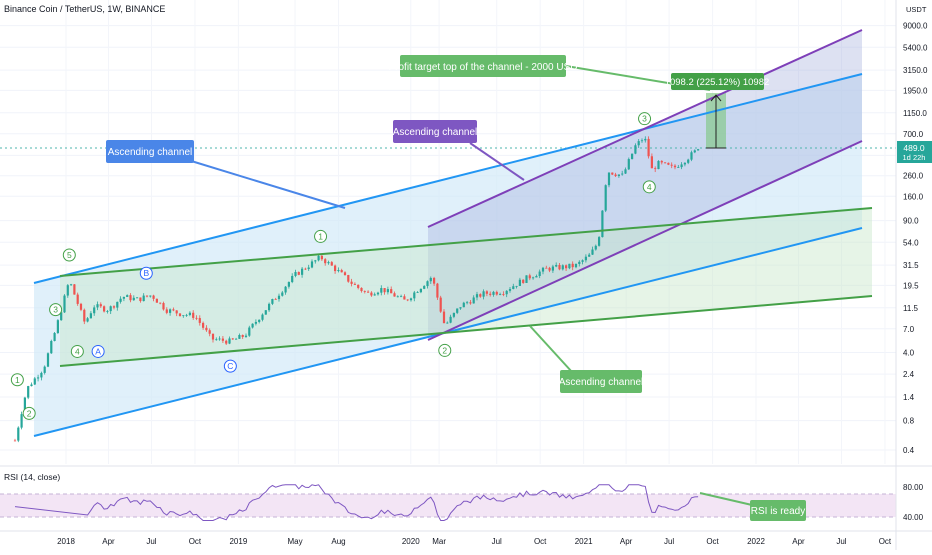 This screenshot has height=555, width=932. Describe the element at coordinates (885, 541) in the screenshot. I see `time-tick-label: Oct` at that location.